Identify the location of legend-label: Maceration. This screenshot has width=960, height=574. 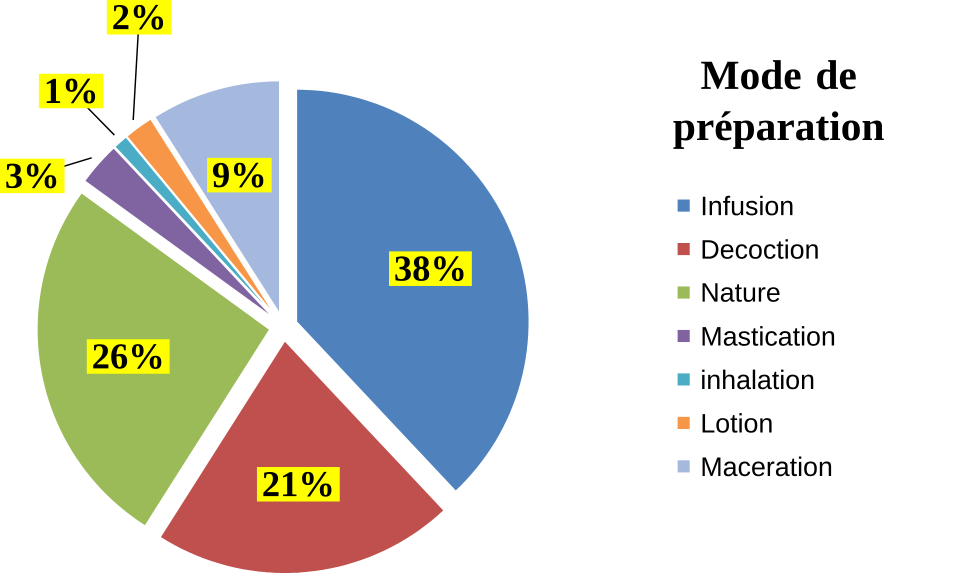
(767, 466).